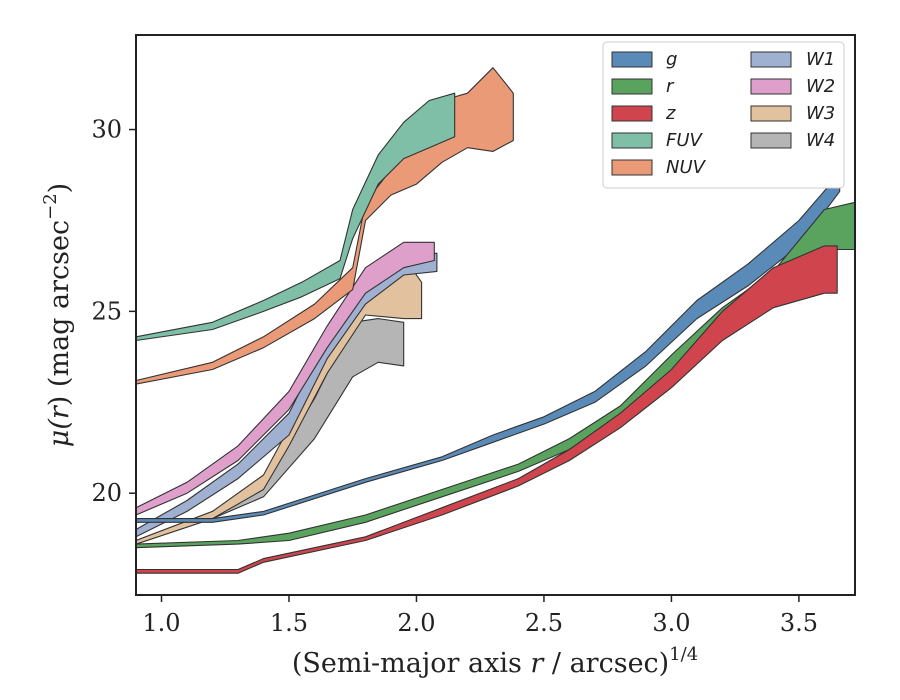 The image size is (900, 700). Describe the element at coordinates (632, 140) in the screenshot. I see `legend-swatch-fuv` at that location.